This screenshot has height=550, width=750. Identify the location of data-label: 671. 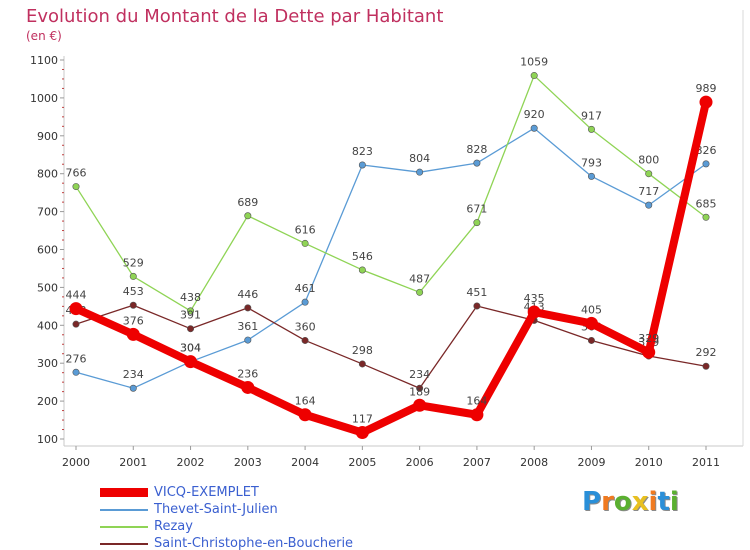
(476, 209).